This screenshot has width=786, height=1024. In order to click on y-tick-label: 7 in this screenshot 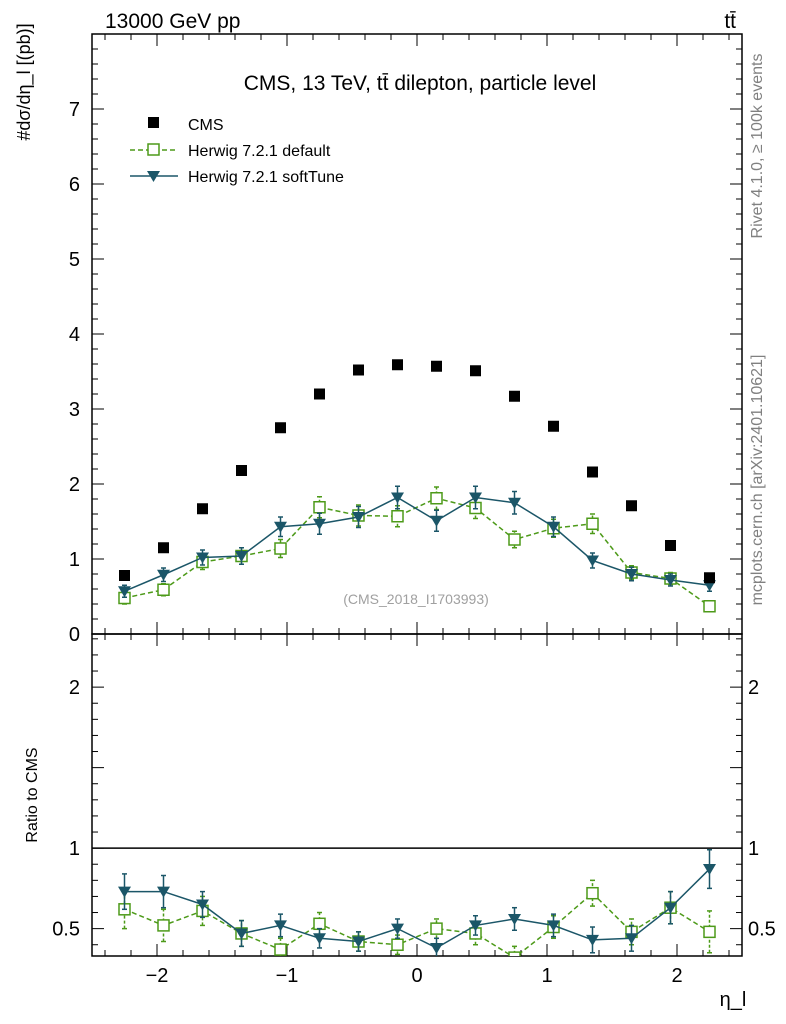, I will do `click(74, 110)`.